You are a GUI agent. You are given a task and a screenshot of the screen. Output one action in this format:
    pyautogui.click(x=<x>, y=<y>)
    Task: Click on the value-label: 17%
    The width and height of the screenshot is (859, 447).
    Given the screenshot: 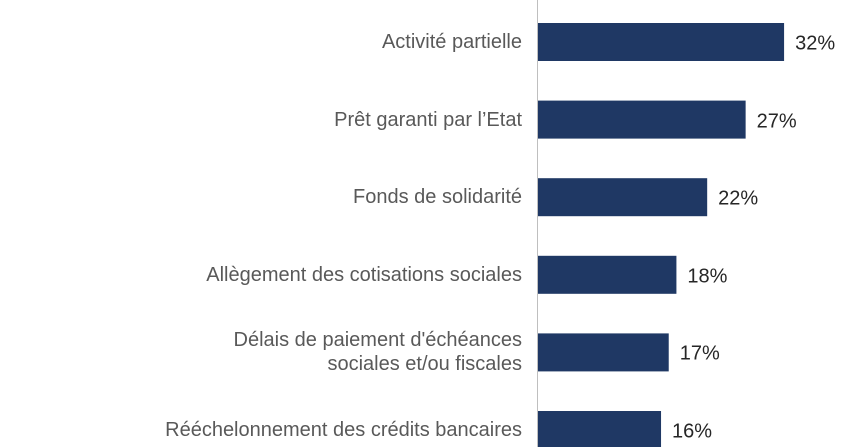 What is the action you would take?
    pyautogui.click(x=699, y=353)
    